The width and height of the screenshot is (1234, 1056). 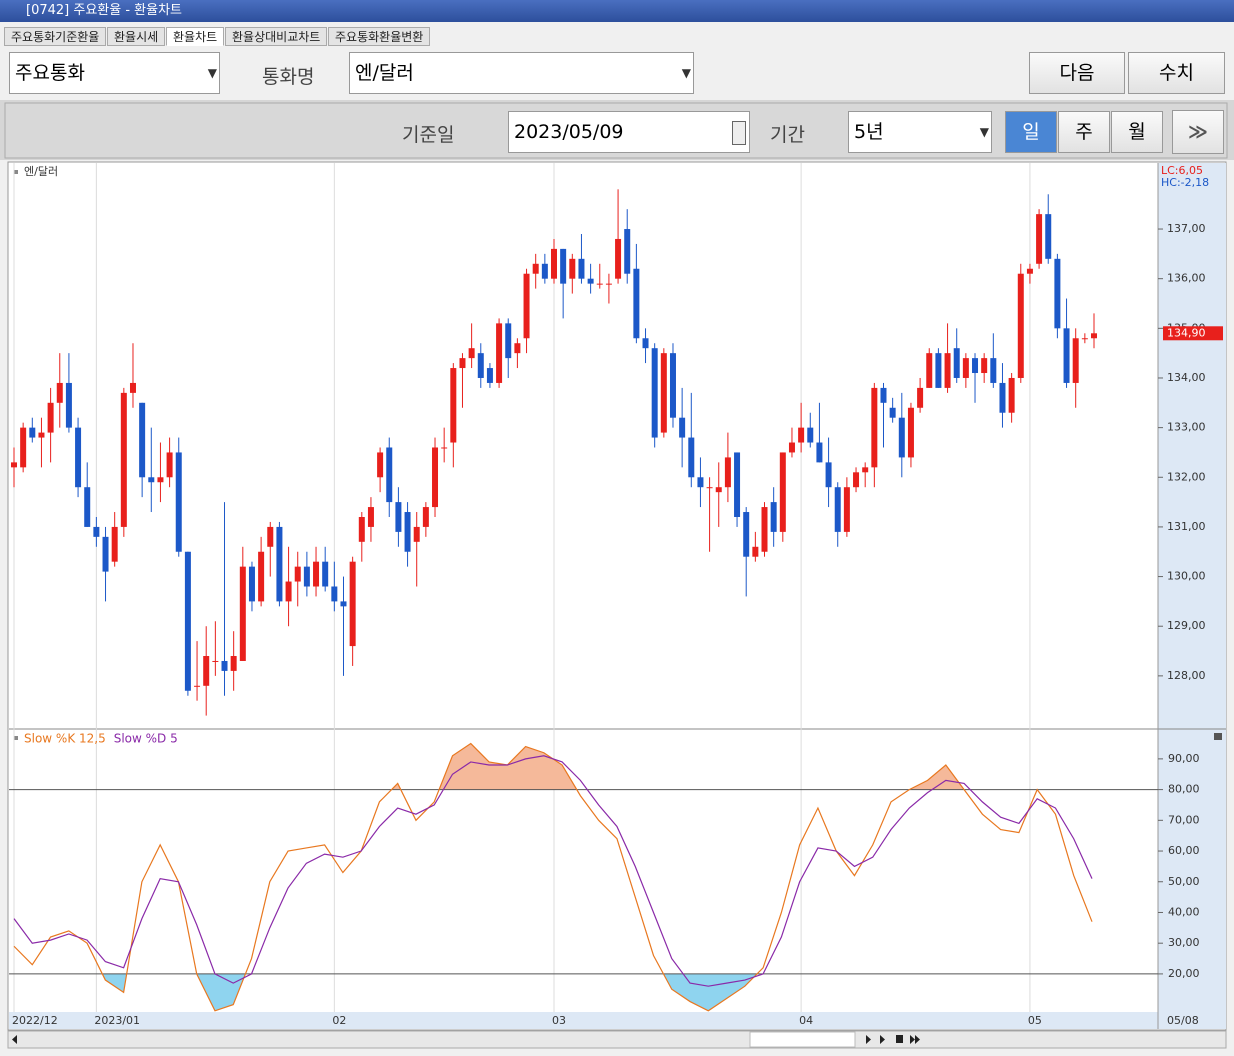 I want to click on forward-button: ≫, so click(x=1198, y=132).